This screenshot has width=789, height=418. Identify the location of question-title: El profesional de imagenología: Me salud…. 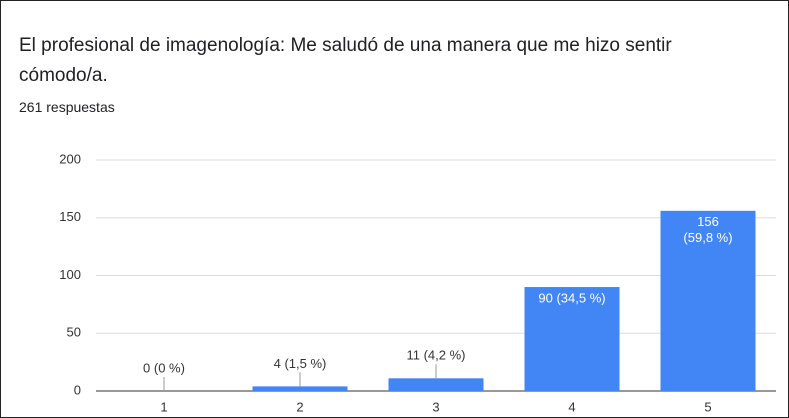
(345, 60).